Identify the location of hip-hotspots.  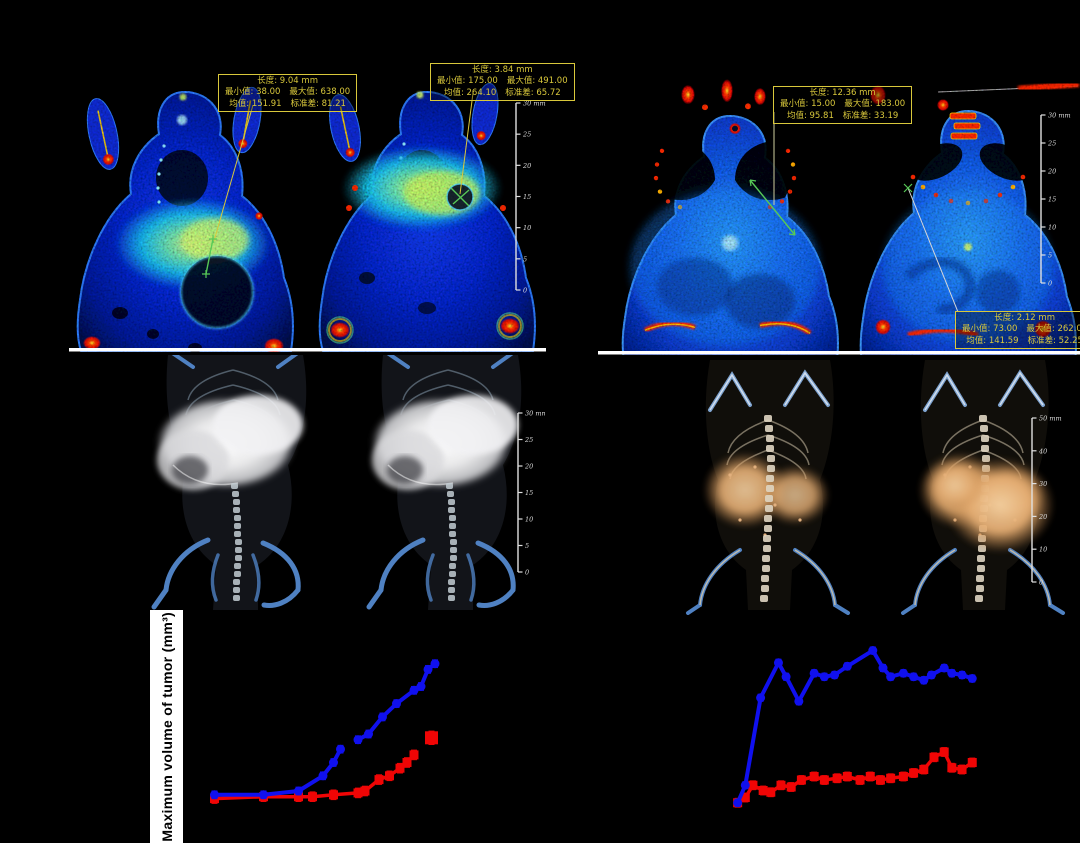
(425, 328).